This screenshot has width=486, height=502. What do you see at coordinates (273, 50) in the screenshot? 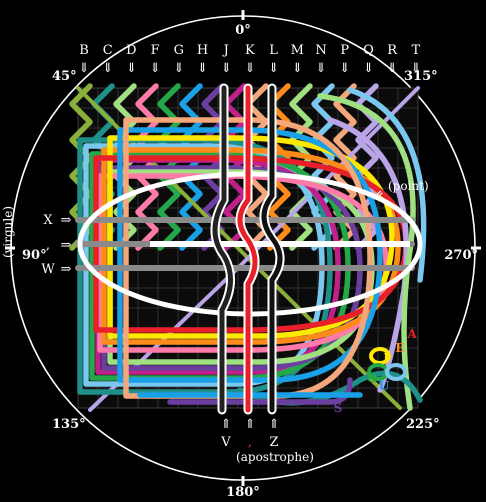
I see `top-letter-label: L` at bounding box center [273, 50].